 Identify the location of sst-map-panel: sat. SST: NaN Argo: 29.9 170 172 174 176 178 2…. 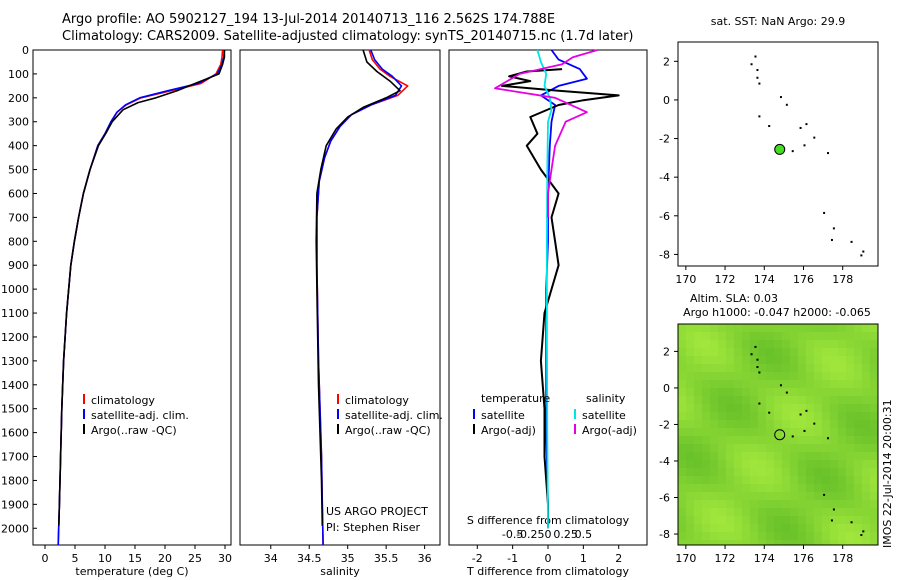
(769, 150).